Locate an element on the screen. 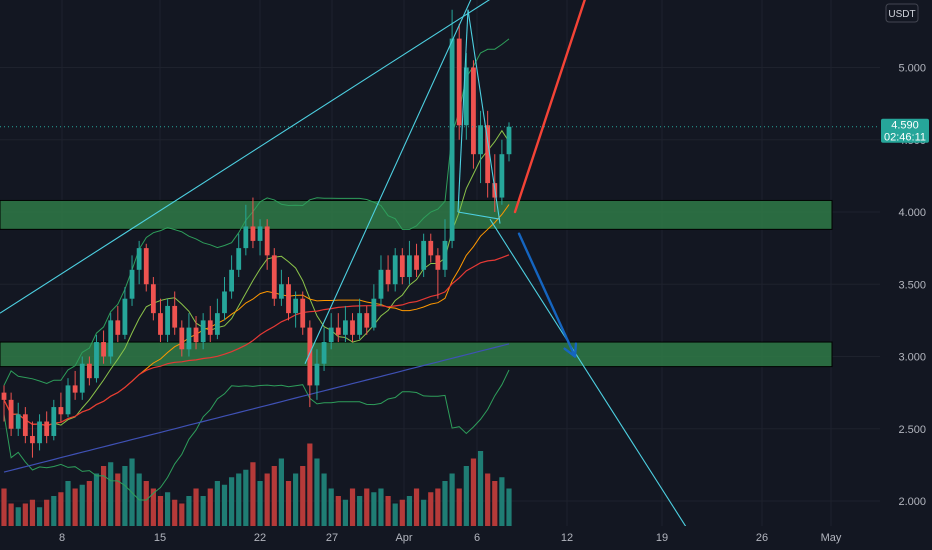  price-tick-label: 4.000 is located at coordinates (912, 213).